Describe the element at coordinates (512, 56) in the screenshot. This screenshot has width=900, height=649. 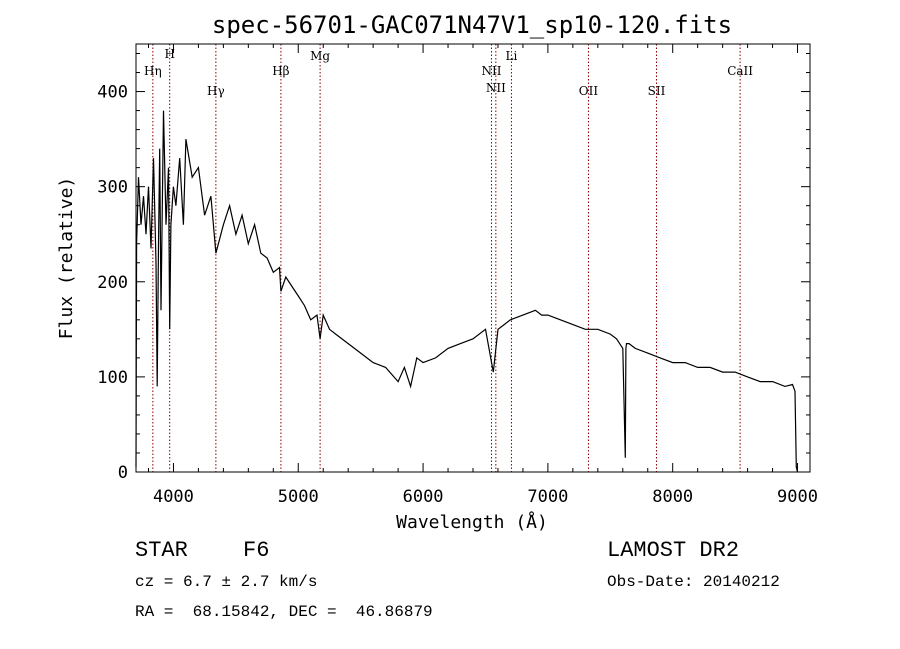
I see `line-label: Li` at that location.